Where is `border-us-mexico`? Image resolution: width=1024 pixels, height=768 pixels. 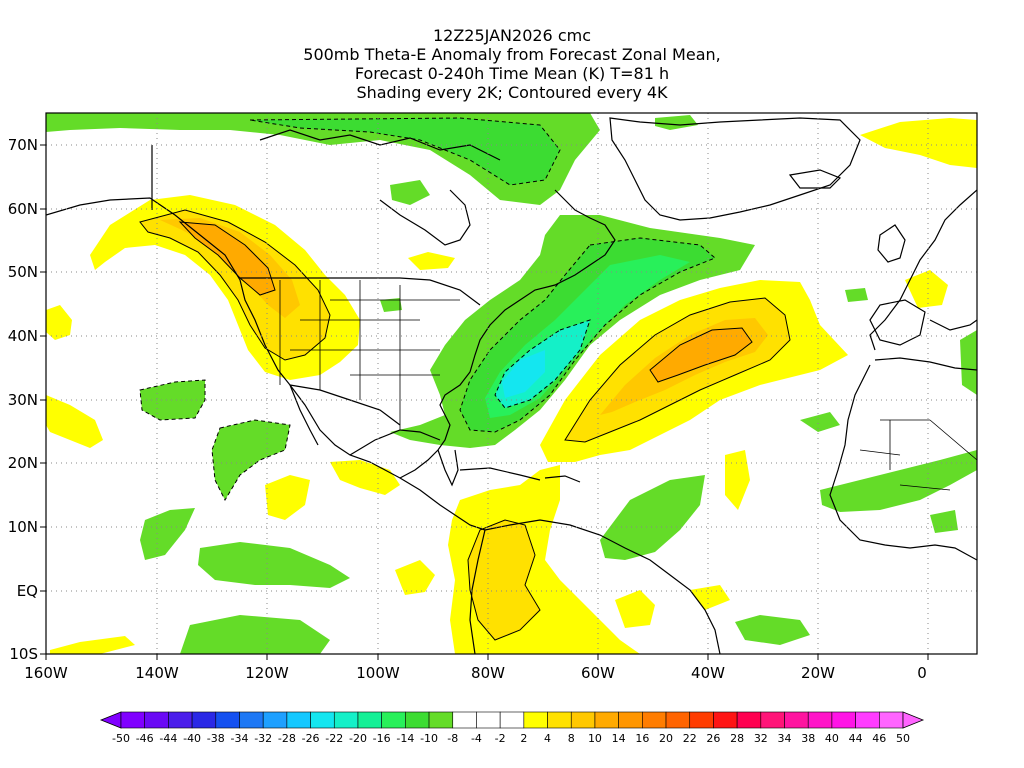 border-us-mexico is located at coordinates (345, 405).